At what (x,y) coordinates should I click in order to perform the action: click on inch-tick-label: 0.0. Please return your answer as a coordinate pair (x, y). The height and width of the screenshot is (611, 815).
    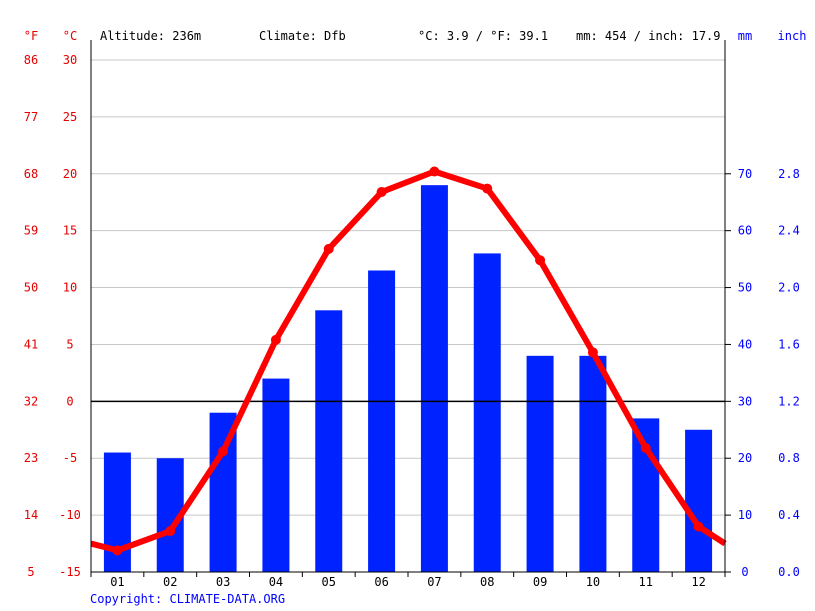
    Looking at the image, I should click on (789, 572).